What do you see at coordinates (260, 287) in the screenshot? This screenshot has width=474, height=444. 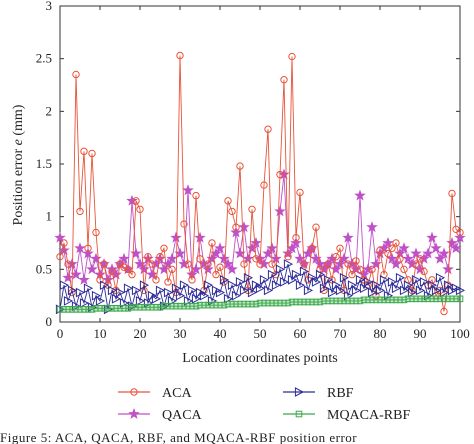 I see `series-rbf` at bounding box center [260, 287].